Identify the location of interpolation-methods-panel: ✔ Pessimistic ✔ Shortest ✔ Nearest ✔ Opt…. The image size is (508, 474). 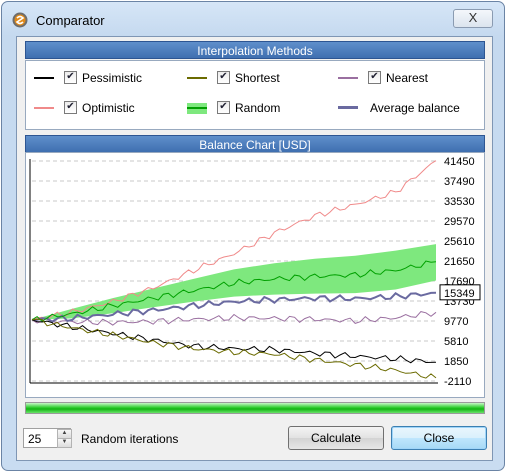
(255, 95).